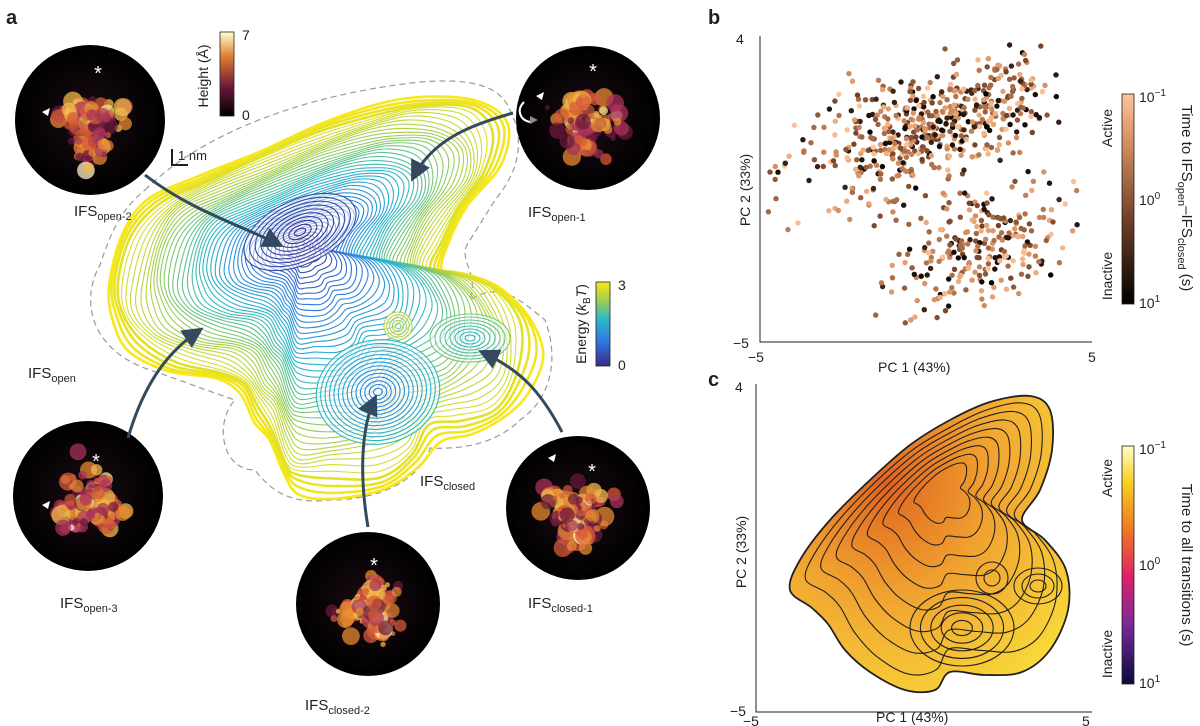  Describe the element at coordinates (713, 380) in the screenshot. I see `panel-label-c: c` at that location.